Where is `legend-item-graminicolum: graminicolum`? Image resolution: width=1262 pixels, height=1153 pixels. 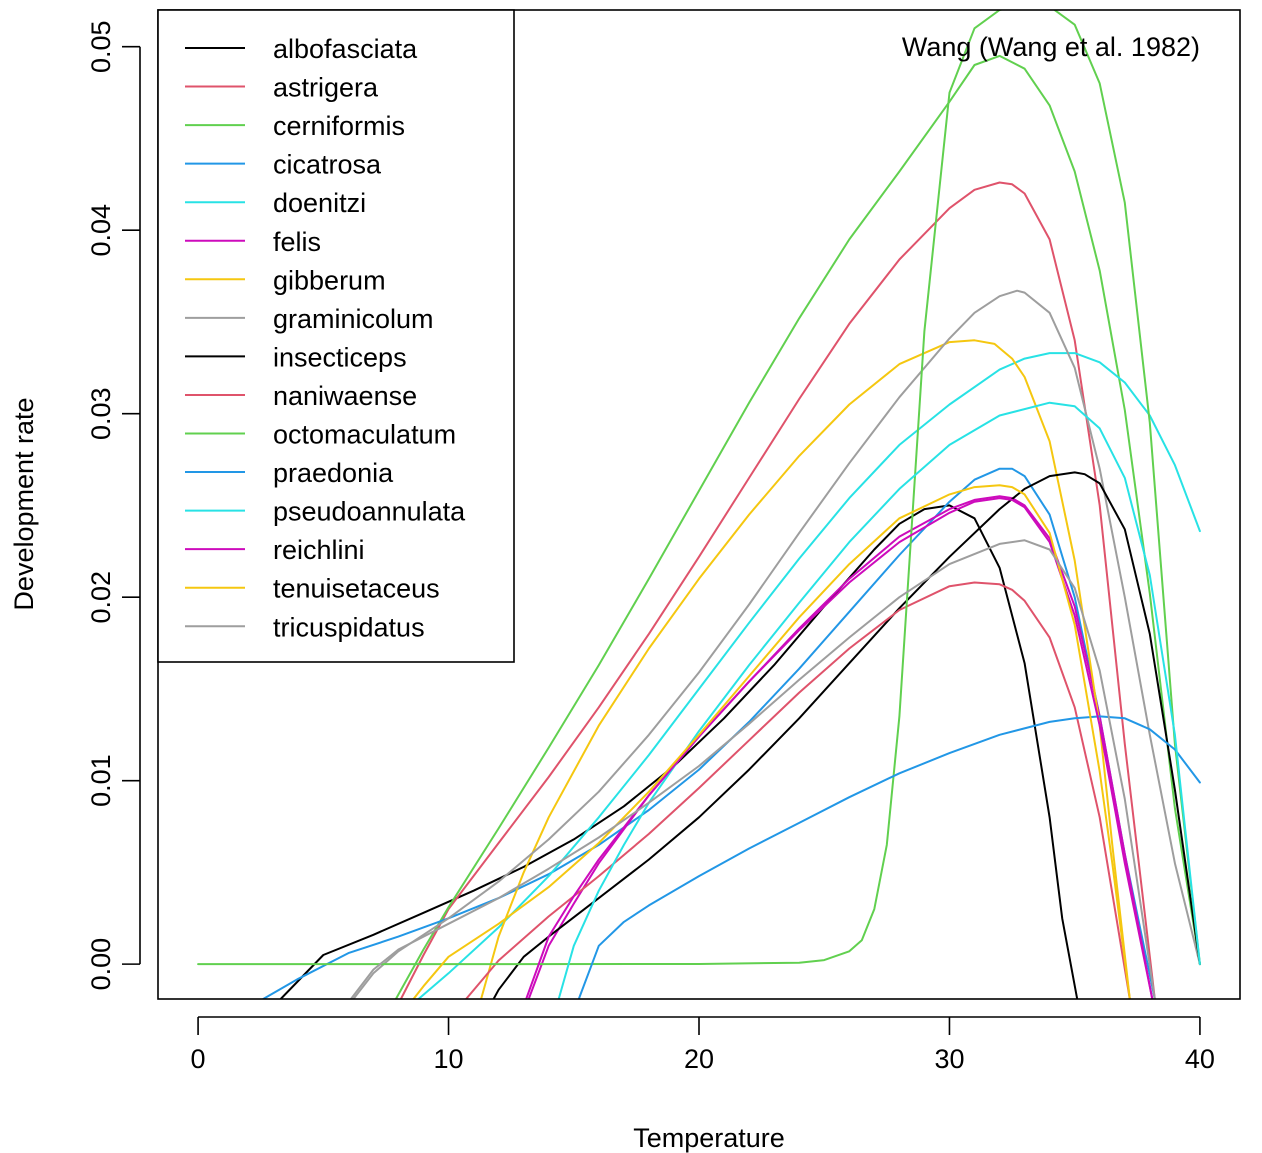
legend-item-graminicolum: graminicolum is located at coordinates (309, 319).